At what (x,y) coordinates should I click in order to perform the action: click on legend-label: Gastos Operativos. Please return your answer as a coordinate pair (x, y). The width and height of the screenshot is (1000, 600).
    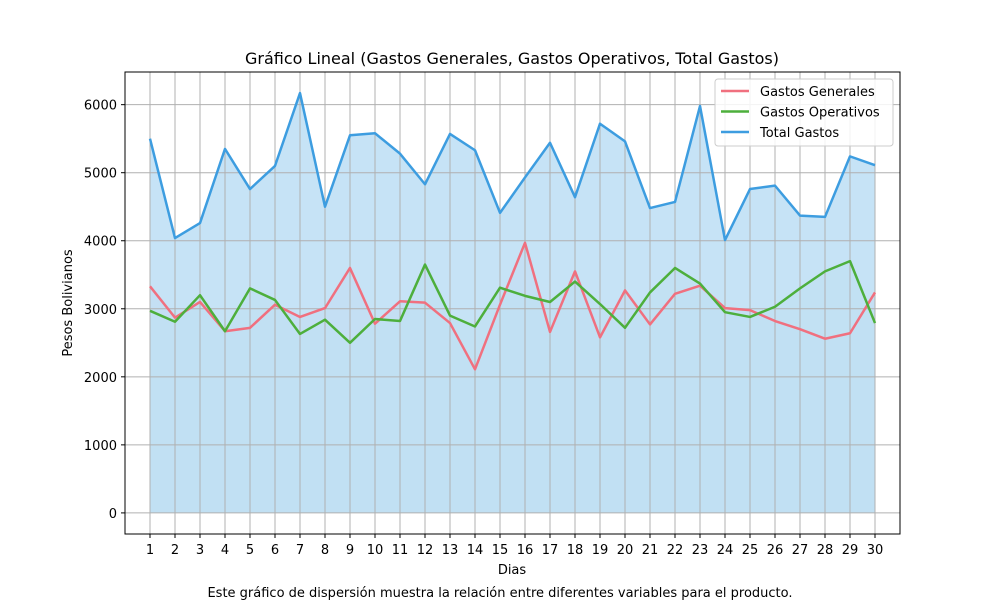
    Looking at the image, I should click on (820, 113).